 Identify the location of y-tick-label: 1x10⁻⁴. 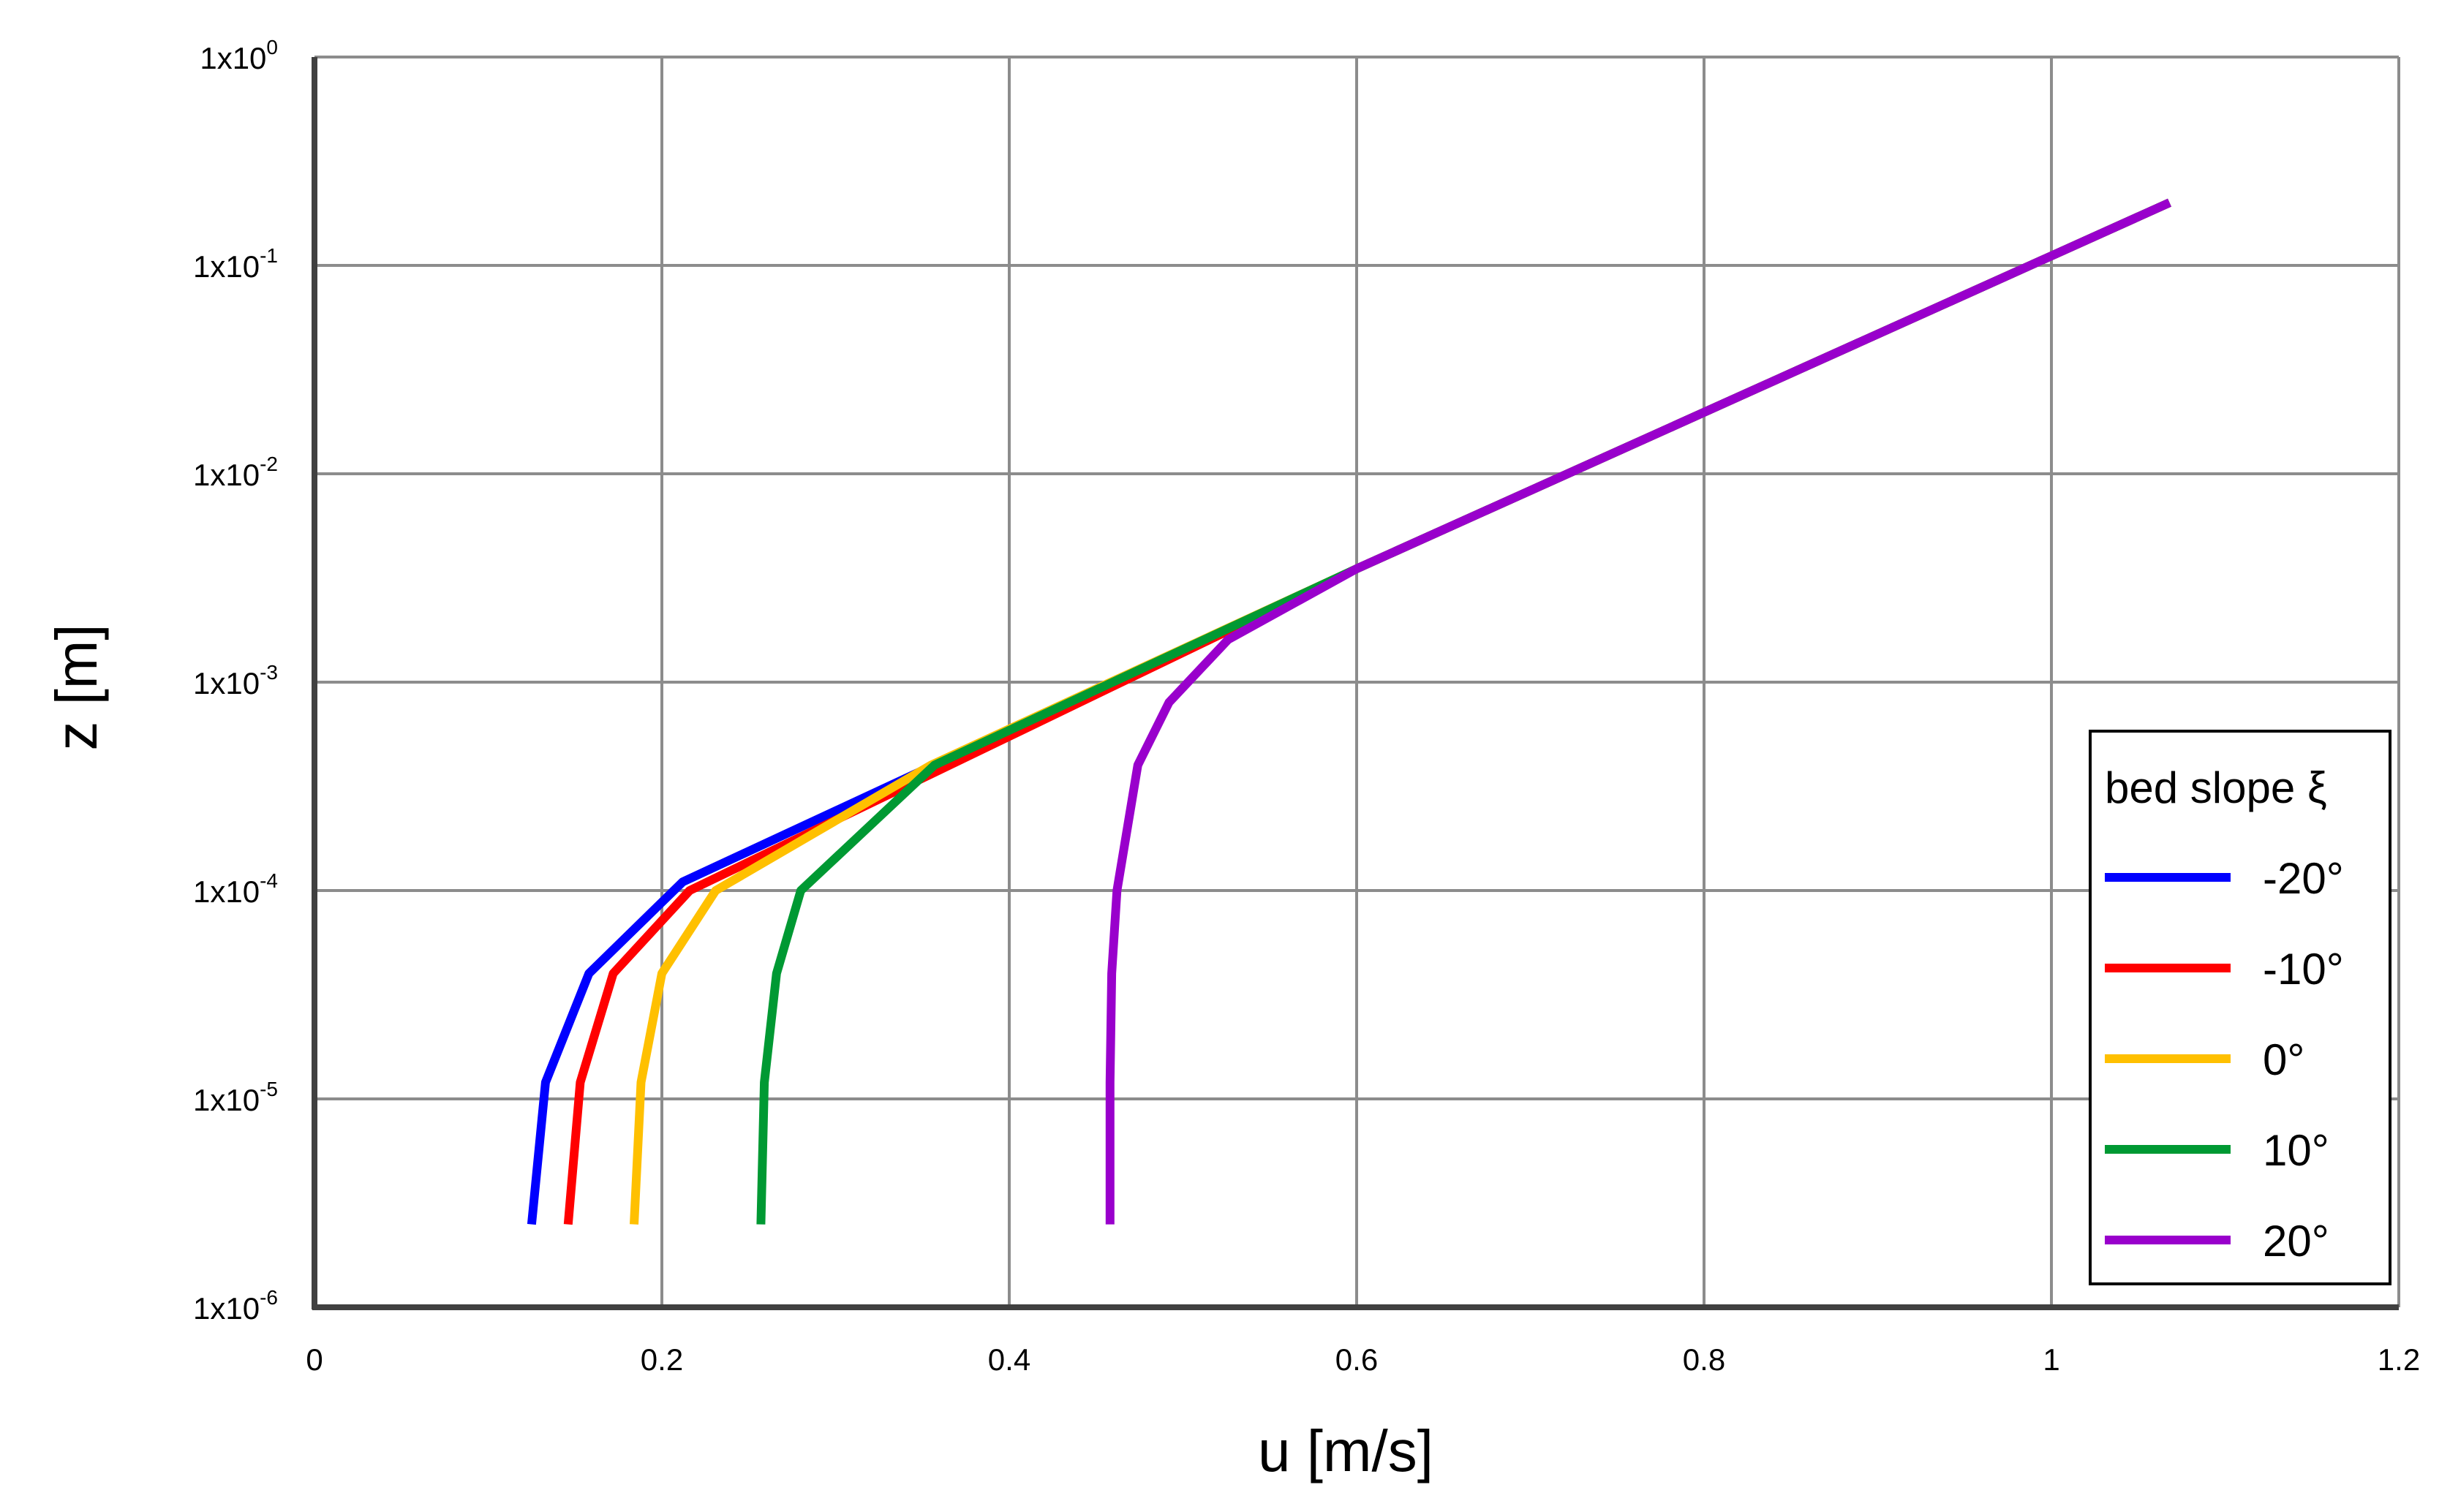
(235, 889).